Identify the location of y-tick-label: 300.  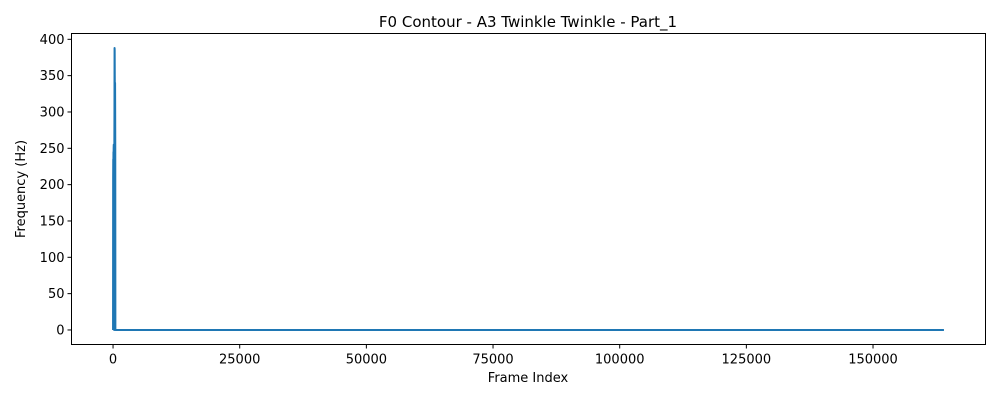
(52, 112).